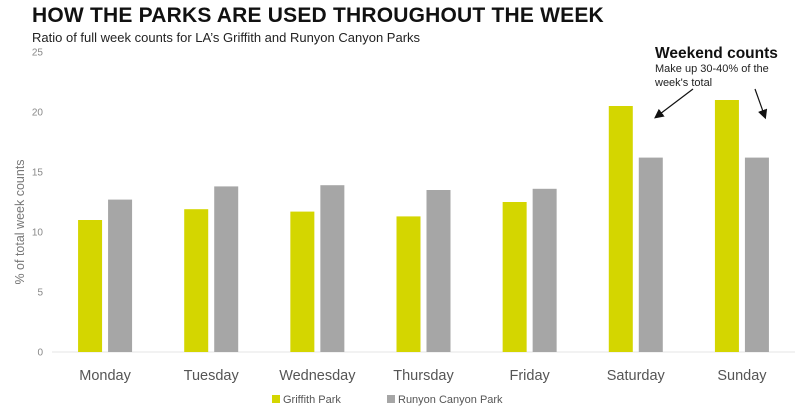 The image size is (800, 413). Describe the element at coordinates (332, 268) in the screenshot. I see `bar-runyon-wednesday` at that location.